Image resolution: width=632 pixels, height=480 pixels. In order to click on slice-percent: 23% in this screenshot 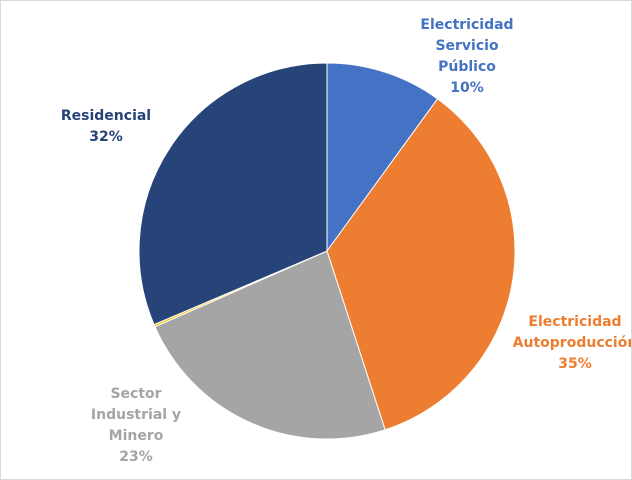, I will do `click(136, 457)`.